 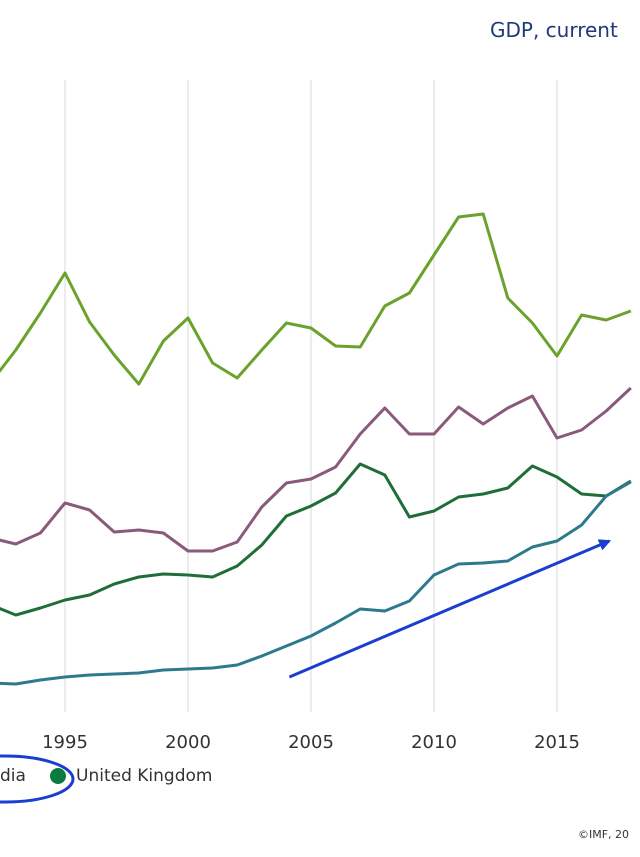 What do you see at coordinates (37, 779) in the screenshot?
I see `legend-highlight-circle` at bounding box center [37, 779].